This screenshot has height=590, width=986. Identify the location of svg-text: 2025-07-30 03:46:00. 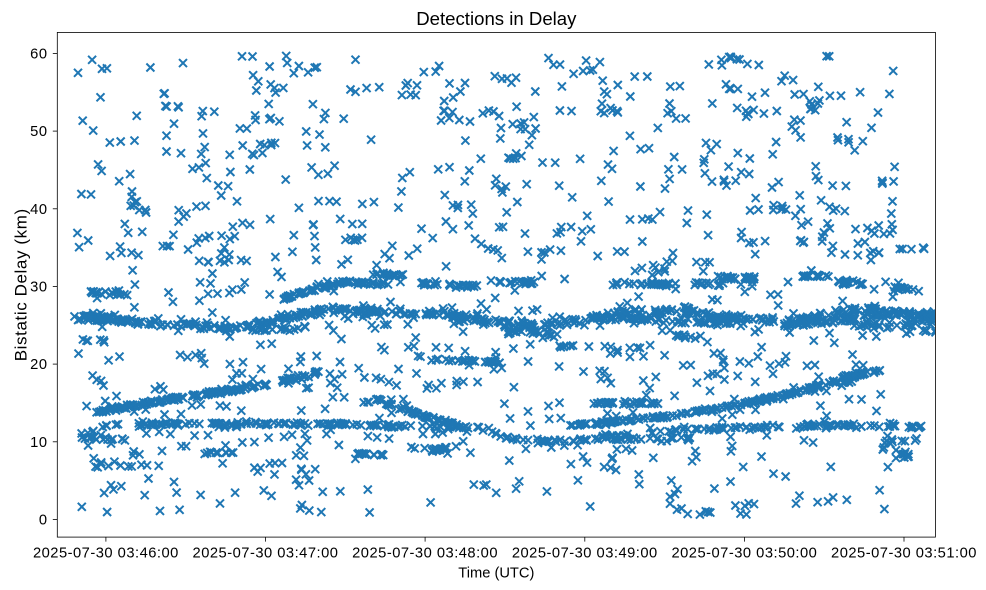
(106, 553).